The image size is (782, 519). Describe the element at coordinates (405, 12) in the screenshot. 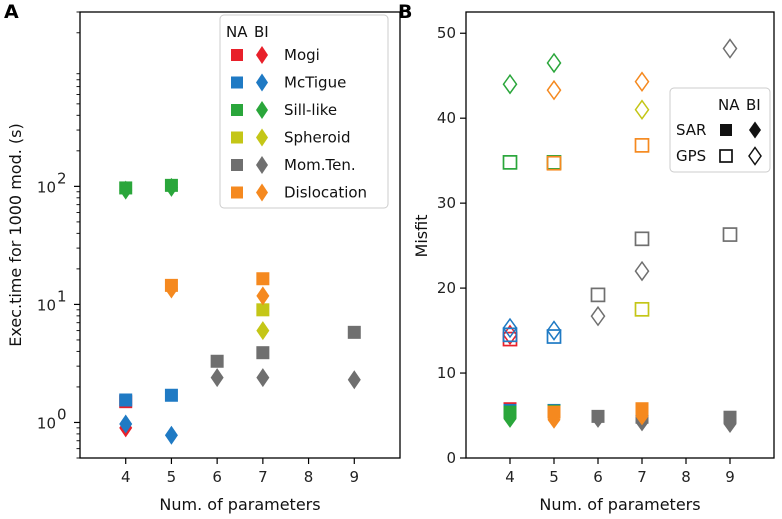

I see `panel-b-label: B` at that location.